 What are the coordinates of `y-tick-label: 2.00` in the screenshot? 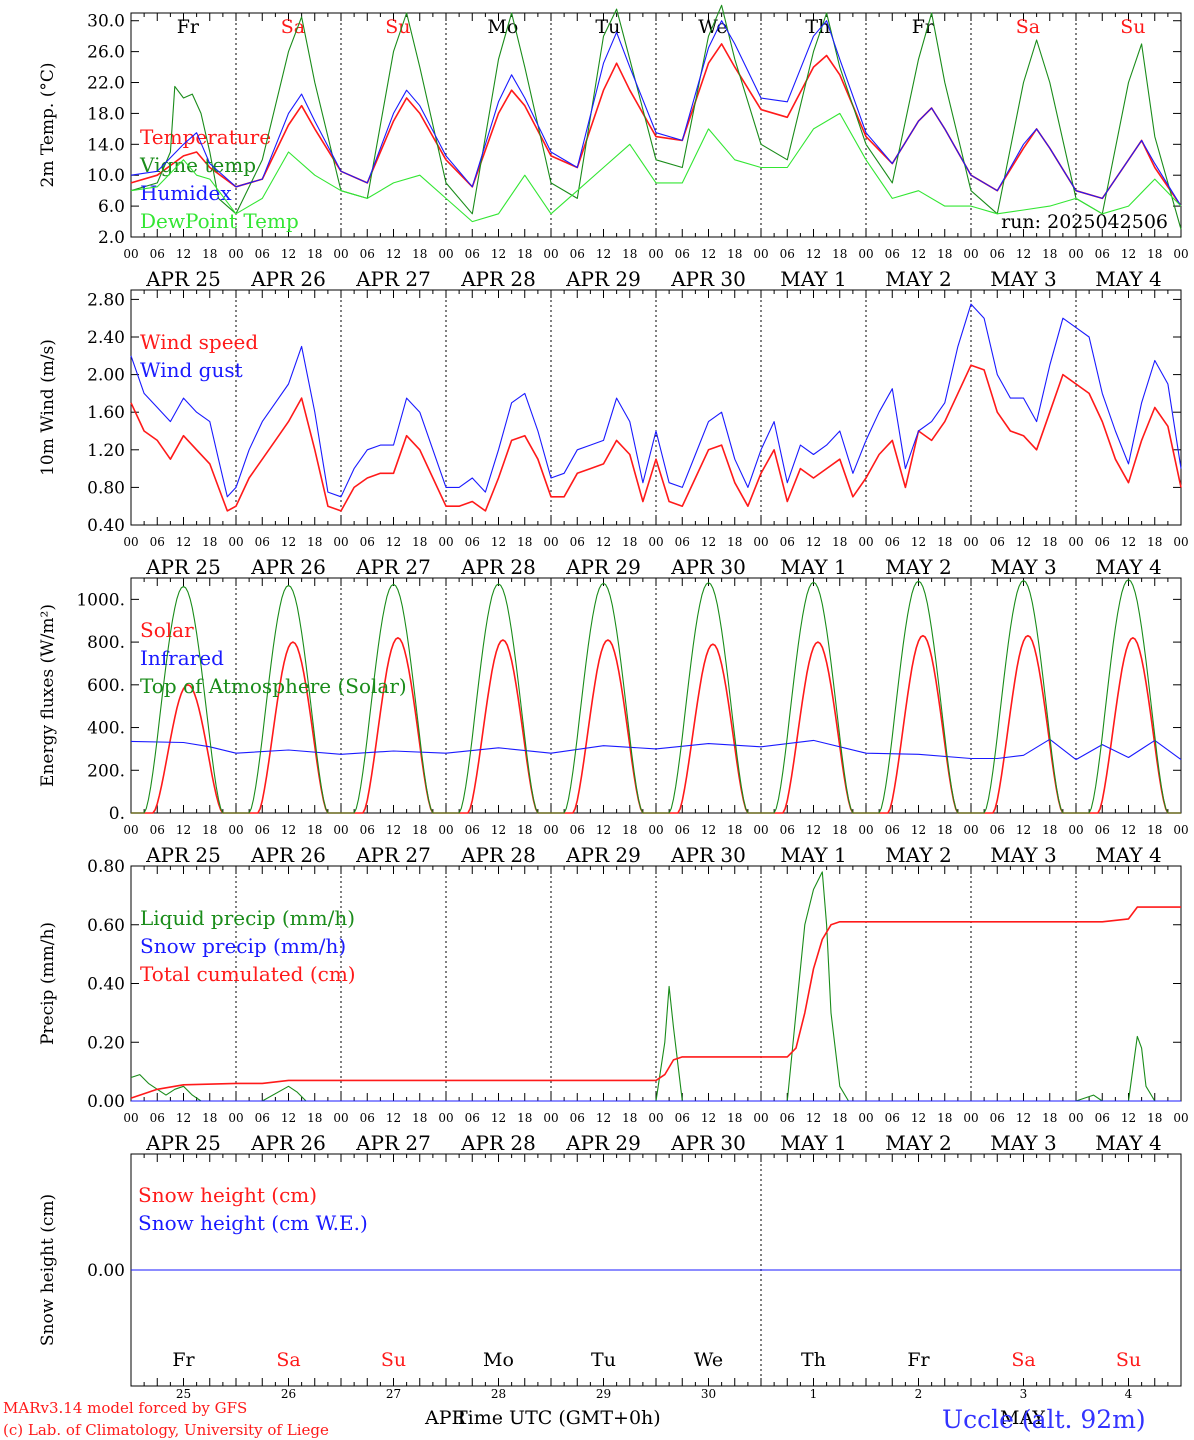 It's located at (106, 376).